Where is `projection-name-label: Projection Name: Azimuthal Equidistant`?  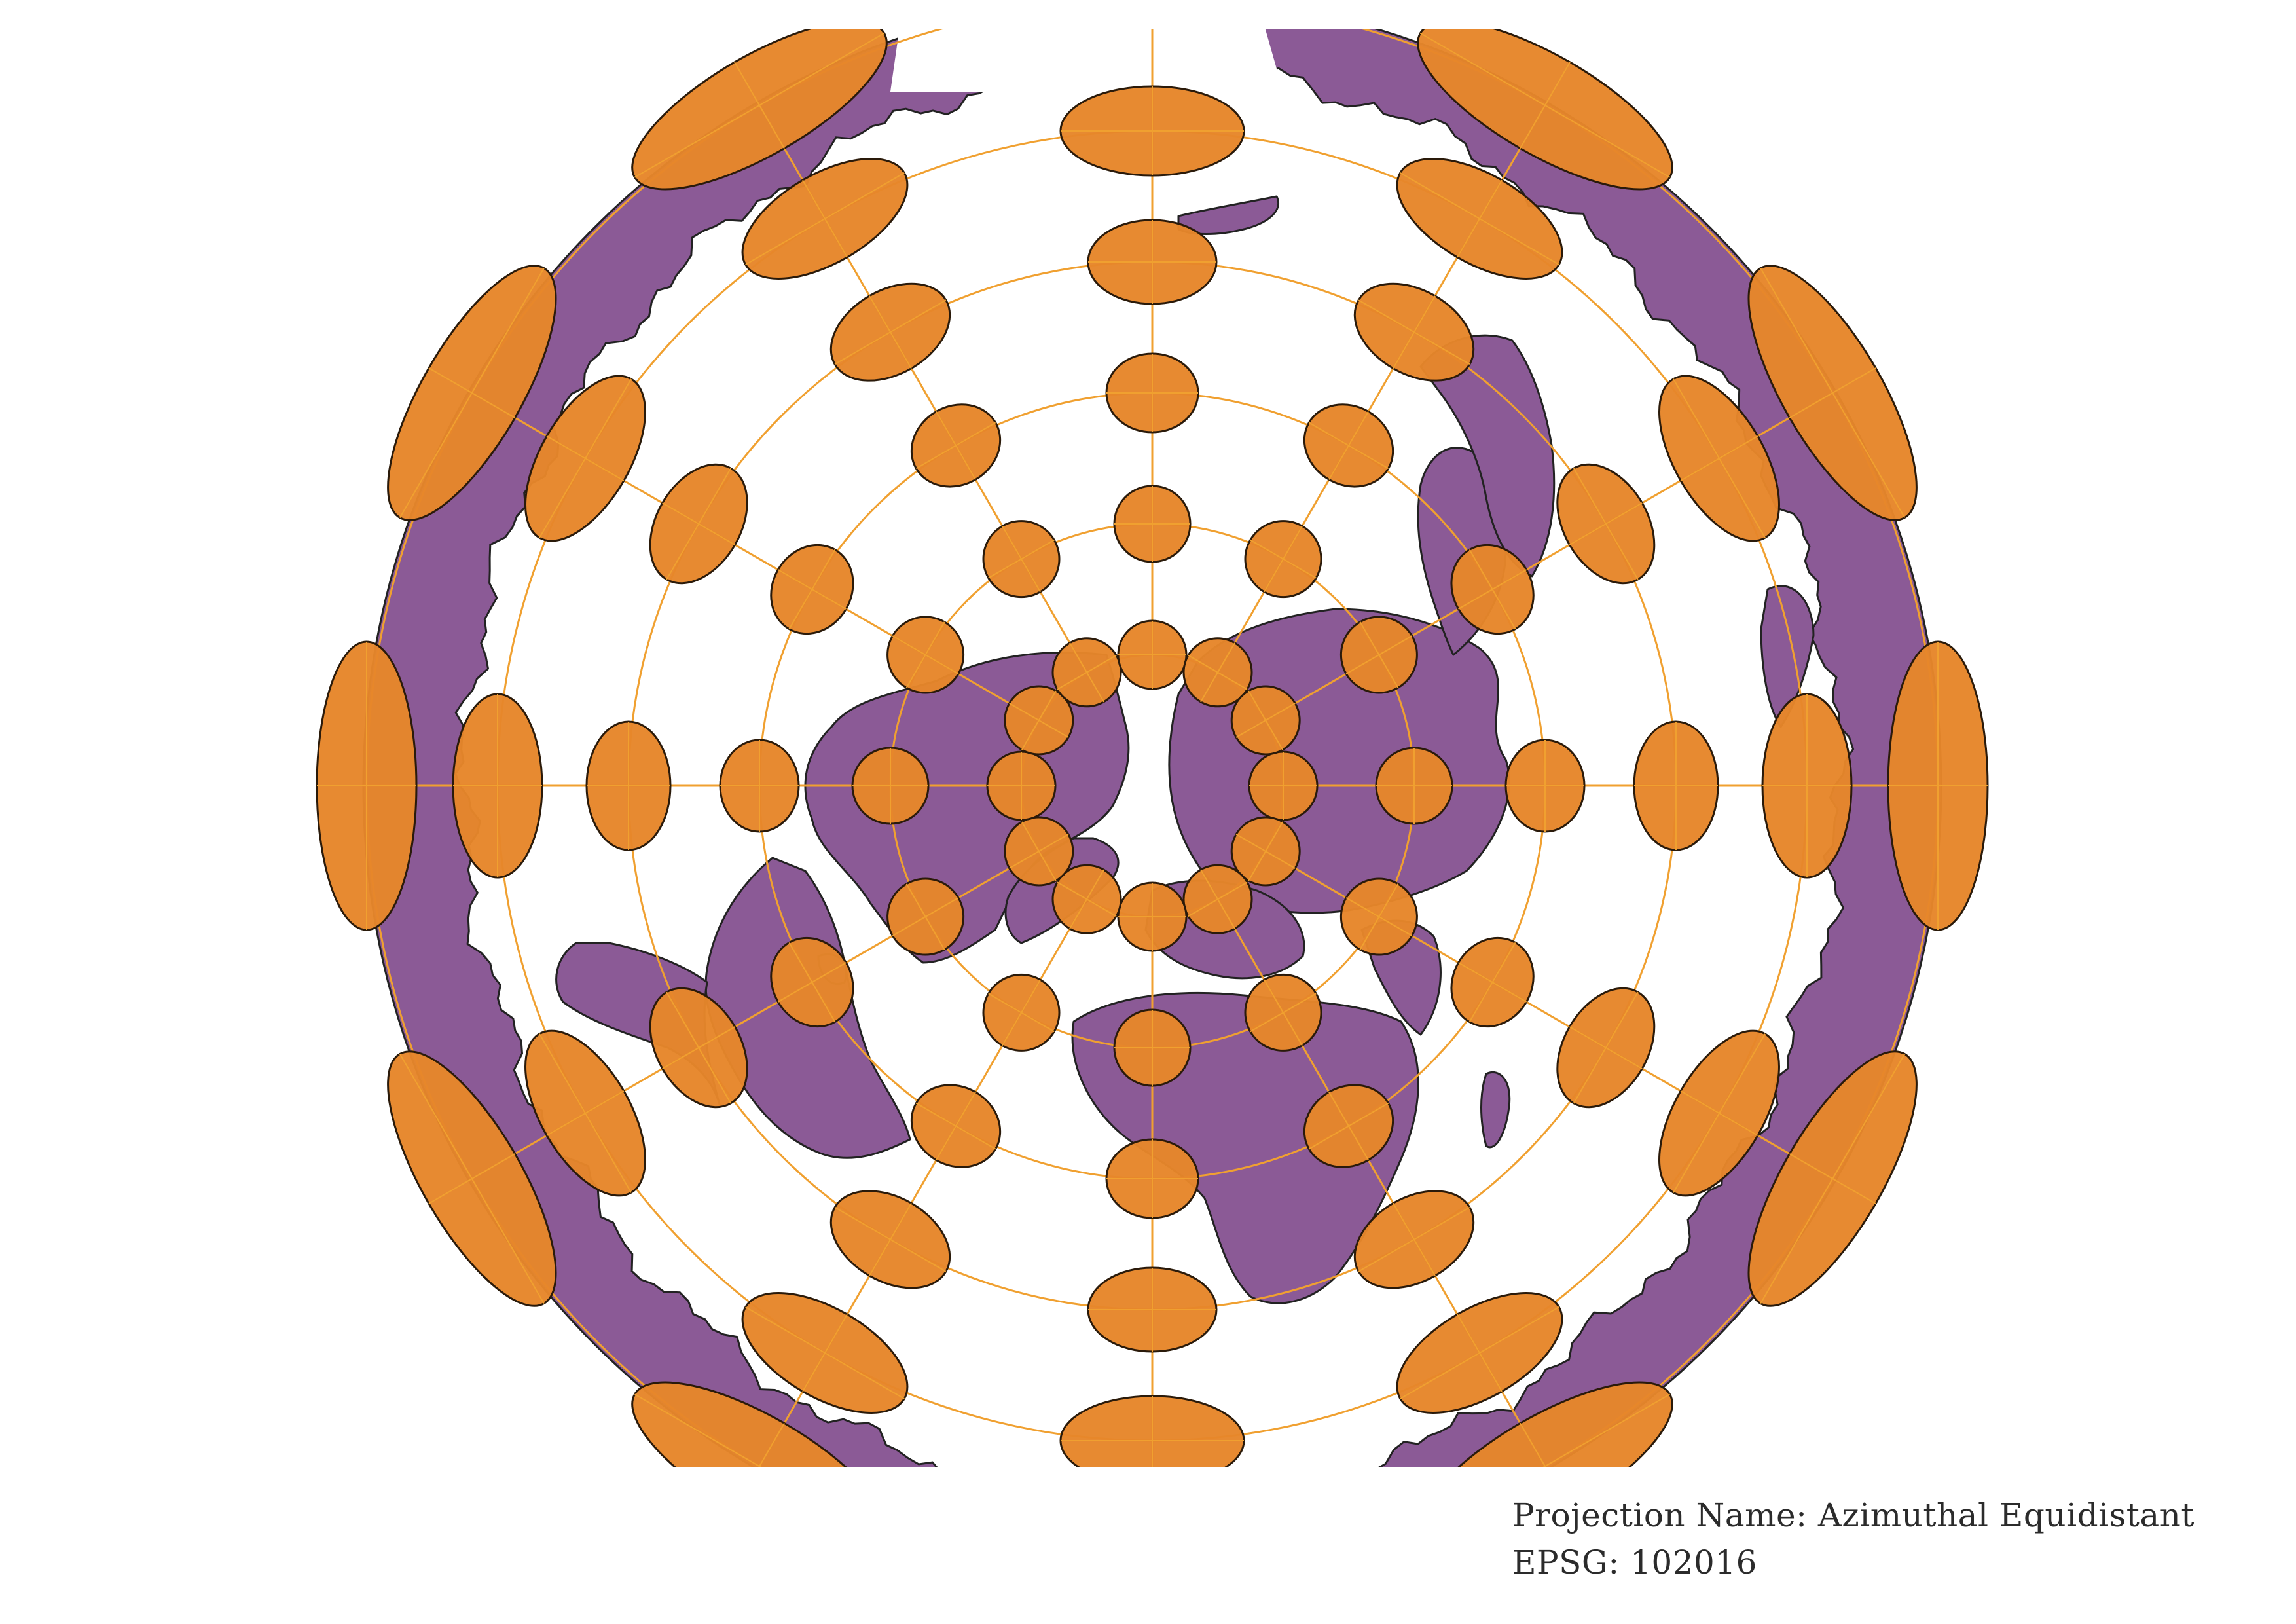 projection-name-label: Projection Name: Azimuthal Equidistant is located at coordinates (1853, 1515).